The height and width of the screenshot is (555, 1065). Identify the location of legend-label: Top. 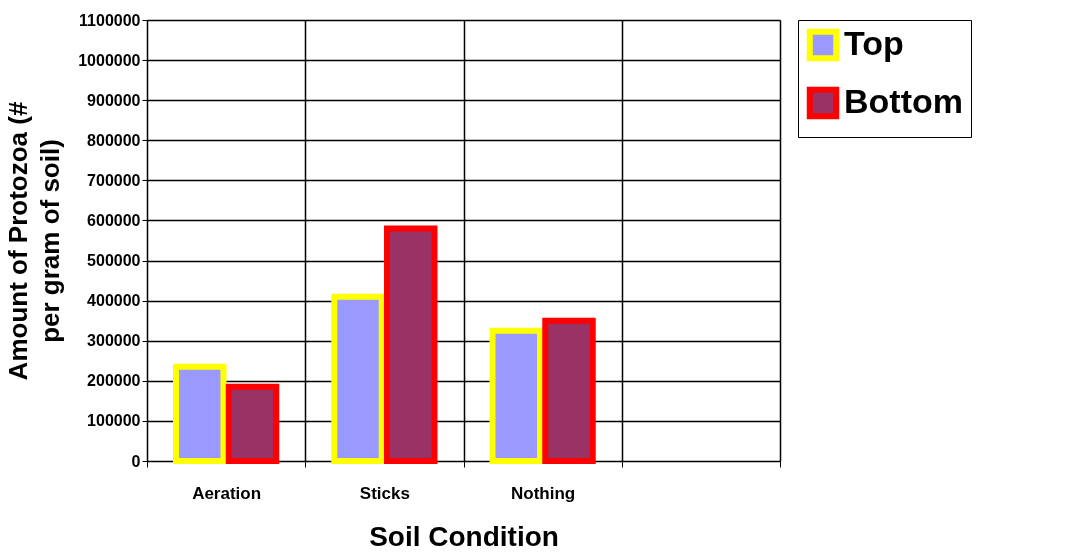
(874, 43).